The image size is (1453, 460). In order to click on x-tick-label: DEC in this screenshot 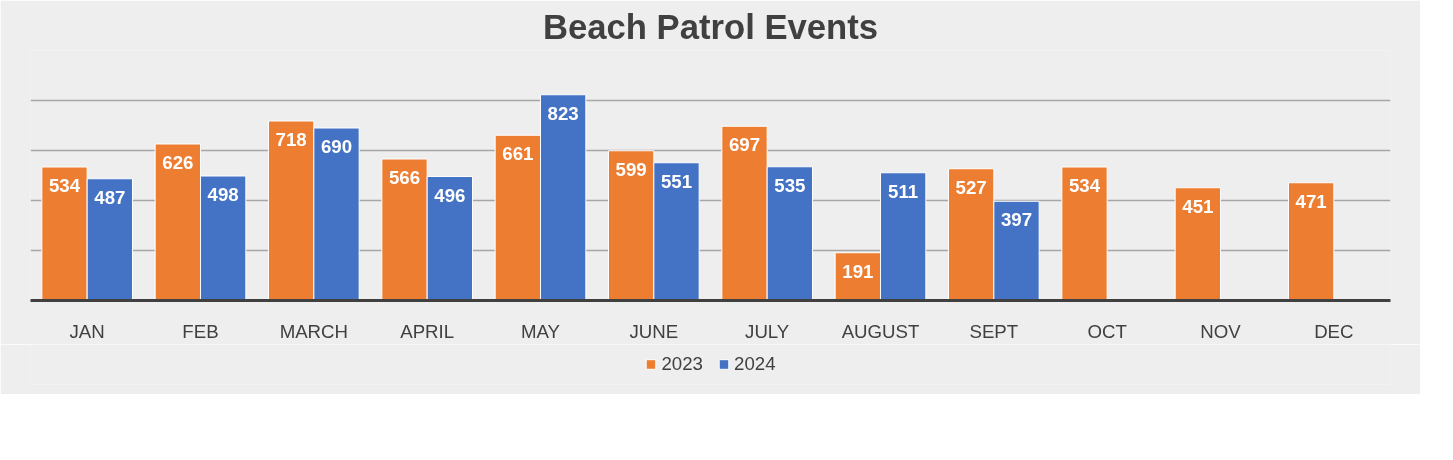, I will do `click(1334, 331)`.